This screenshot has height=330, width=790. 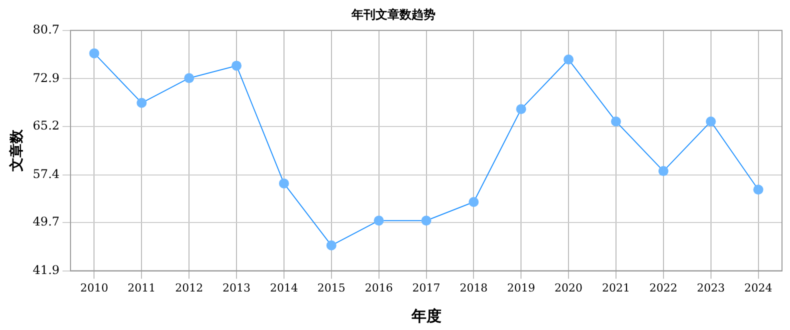 What do you see at coordinates (393, 14) in the screenshot?
I see `chart-title: 年刊文章数趋势` at bounding box center [393, 14].